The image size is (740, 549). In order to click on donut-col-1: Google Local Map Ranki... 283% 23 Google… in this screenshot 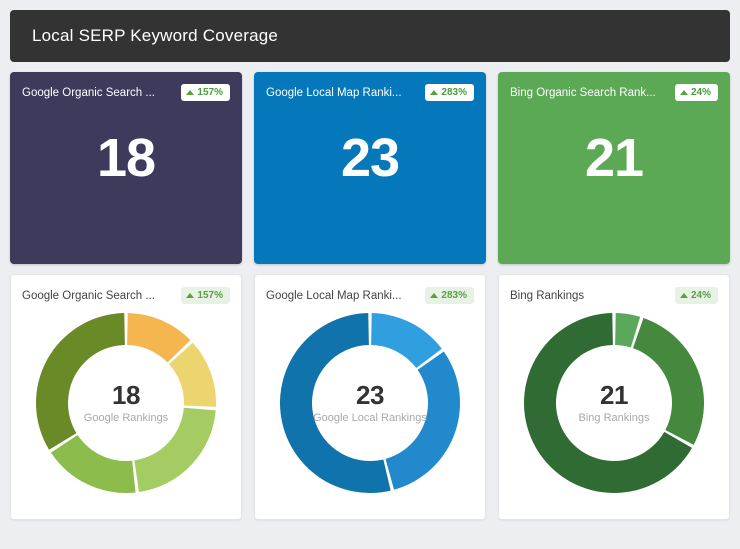, I will do `click(370, 397)`.